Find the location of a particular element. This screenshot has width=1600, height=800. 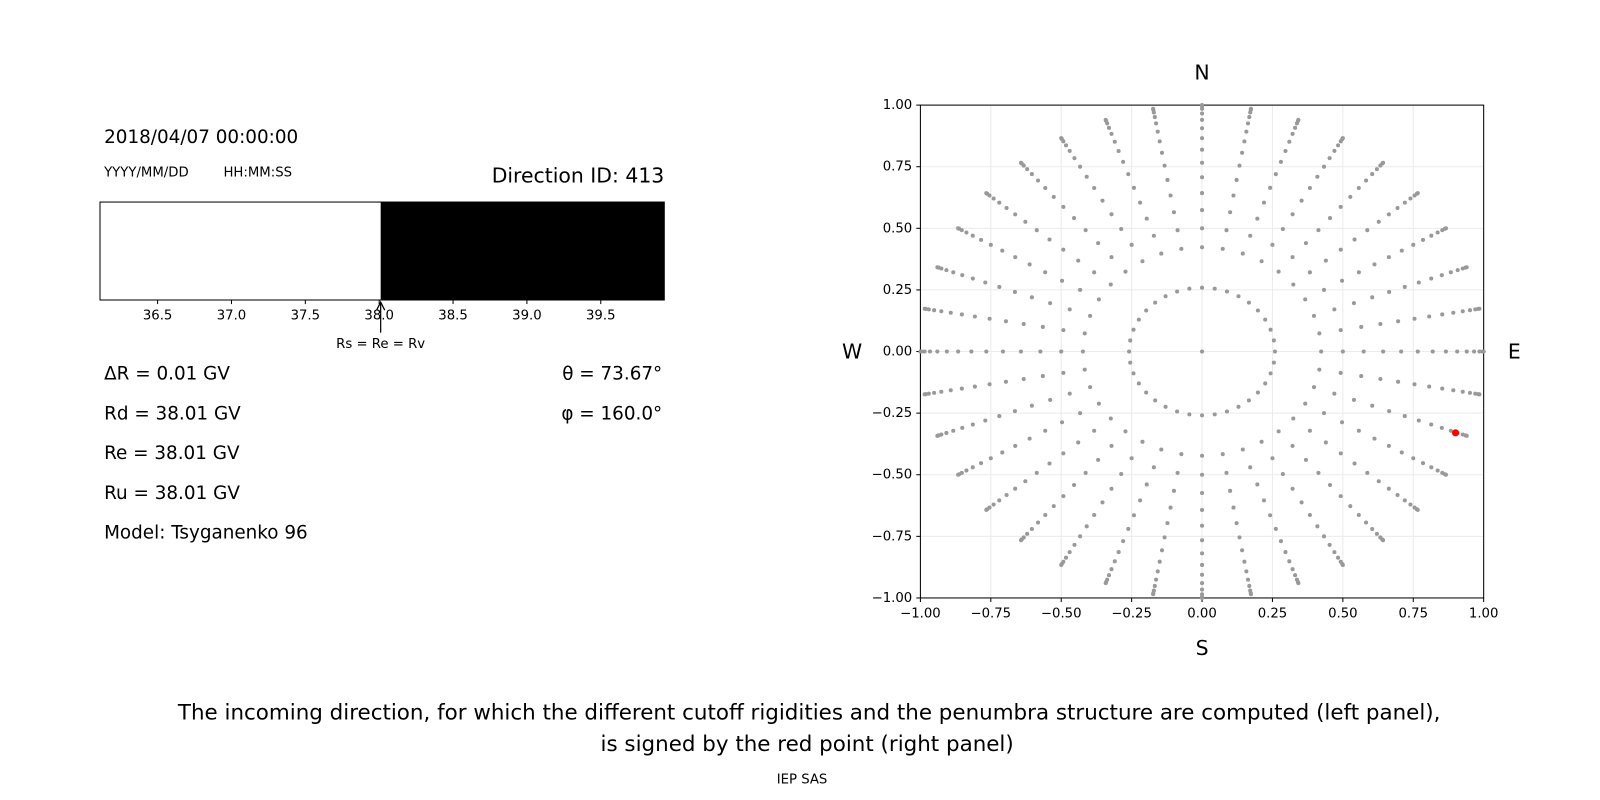

x-tick-label: 0.75 is located at coordinates (1414, 613).